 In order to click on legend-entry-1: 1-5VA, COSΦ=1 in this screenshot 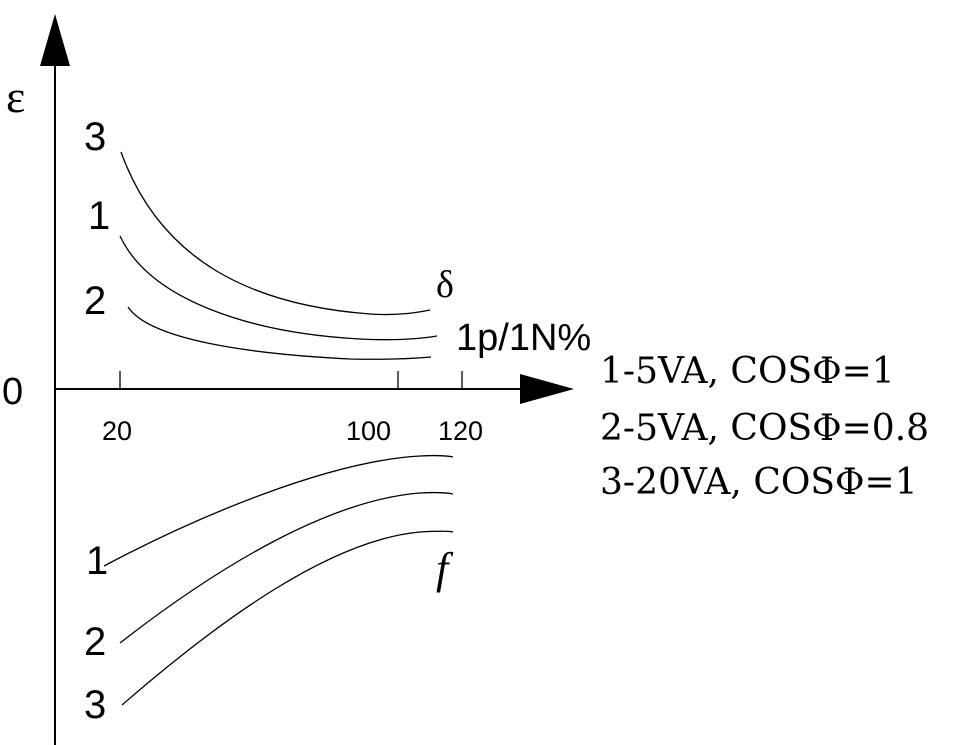, I will do `click(747, 371)`.